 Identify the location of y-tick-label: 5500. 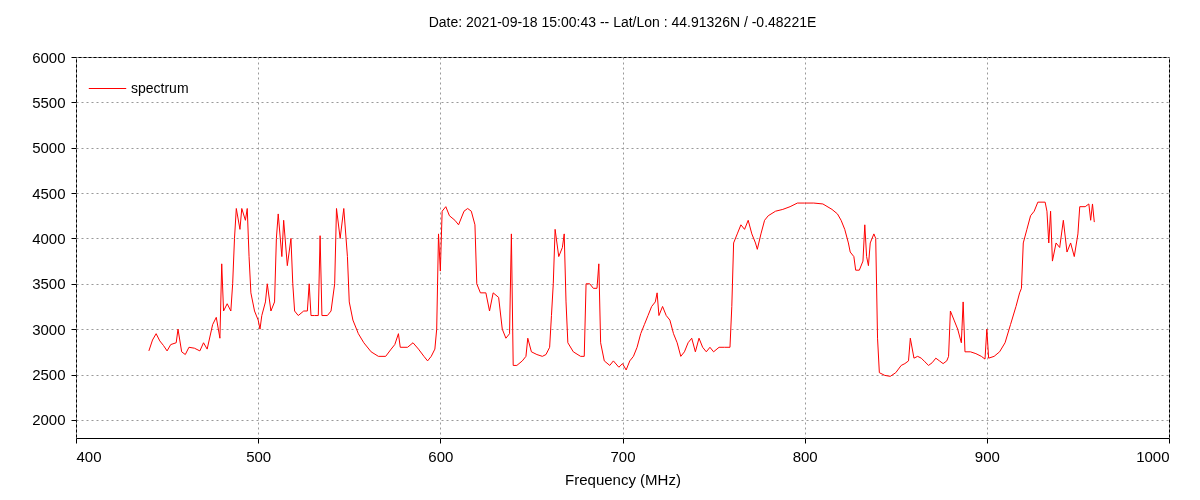
(49, 102).